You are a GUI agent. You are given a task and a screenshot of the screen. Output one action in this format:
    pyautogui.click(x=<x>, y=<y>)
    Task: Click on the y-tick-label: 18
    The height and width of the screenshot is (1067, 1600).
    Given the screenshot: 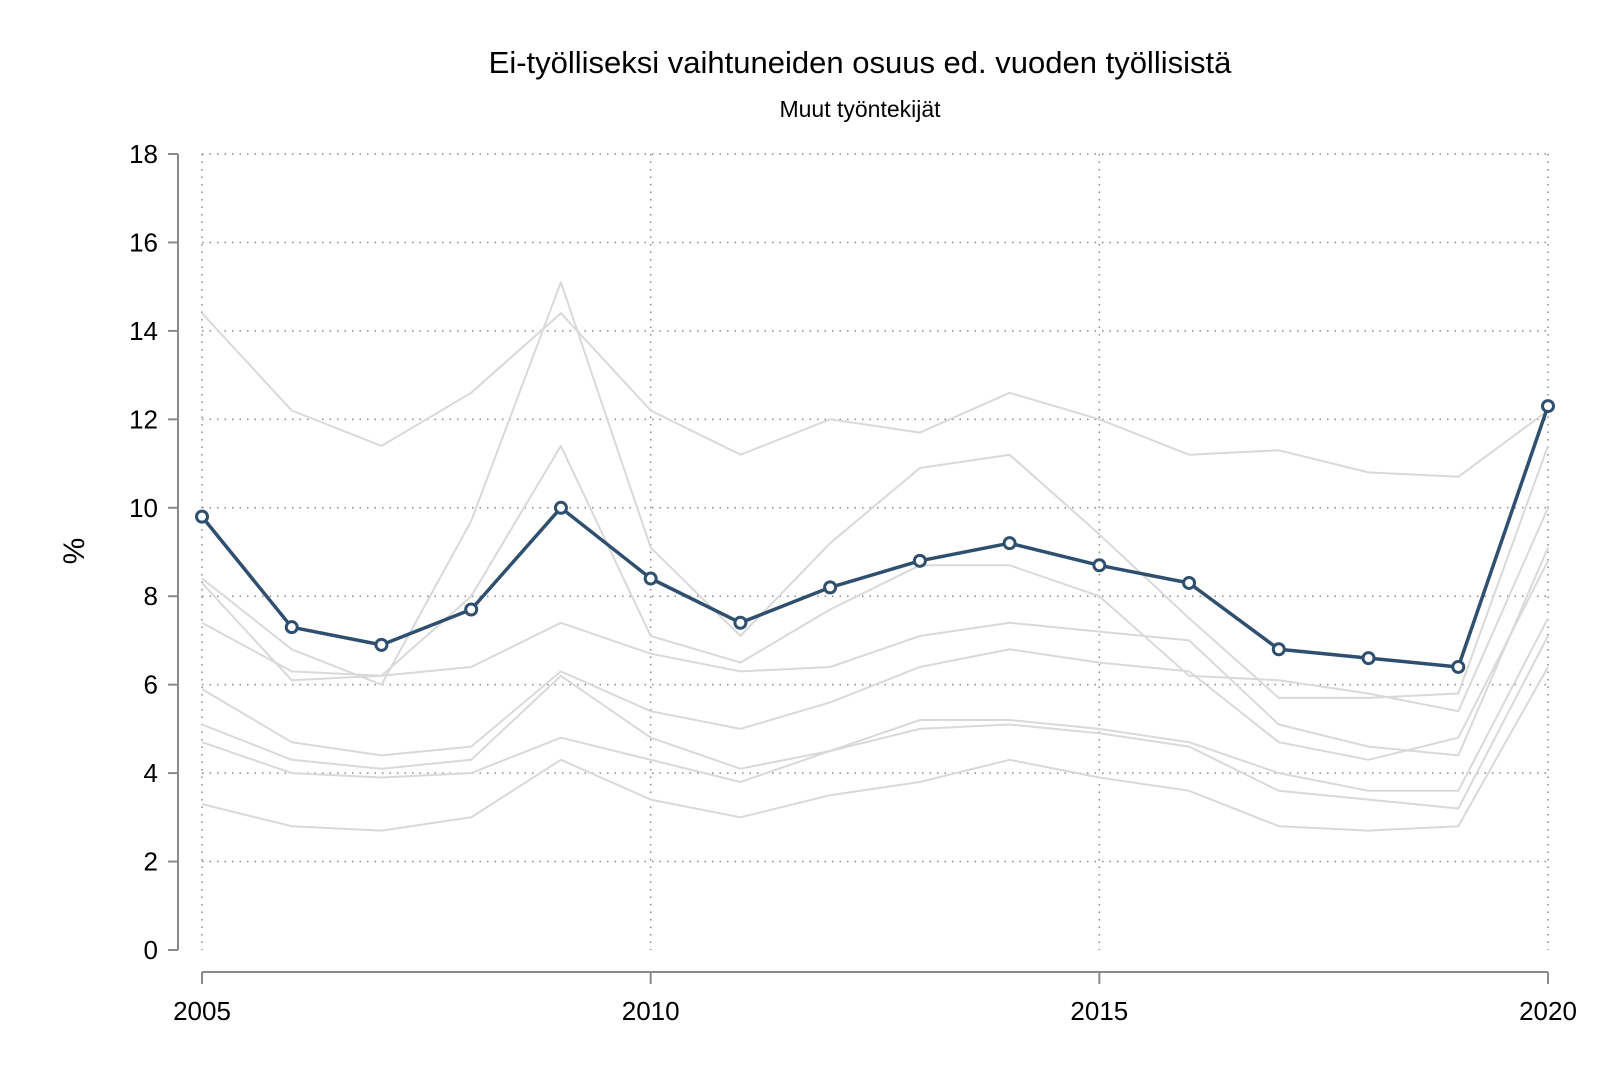 What is the action you would take?
    pyautogui.click(x=143, y=154)
    